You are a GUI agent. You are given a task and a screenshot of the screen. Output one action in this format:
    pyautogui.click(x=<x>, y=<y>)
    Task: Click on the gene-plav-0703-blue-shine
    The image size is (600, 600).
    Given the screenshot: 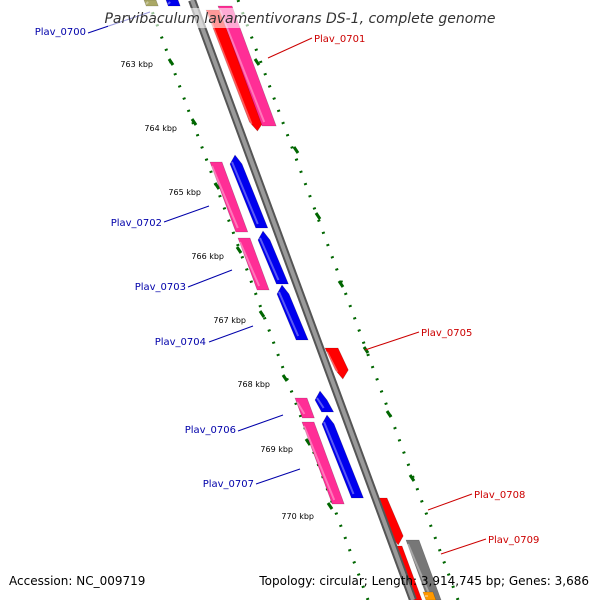 What is the action you would take?
    pyautogui.click(x=269, y=259)
    